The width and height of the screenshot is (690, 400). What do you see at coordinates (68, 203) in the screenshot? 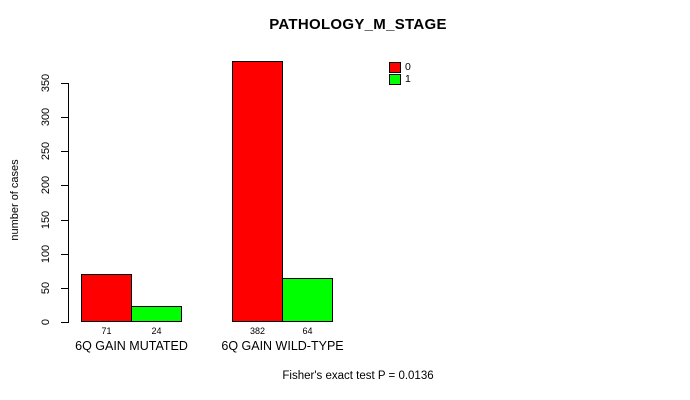
I see `y-axis-line` at bounding box center [68, 203].